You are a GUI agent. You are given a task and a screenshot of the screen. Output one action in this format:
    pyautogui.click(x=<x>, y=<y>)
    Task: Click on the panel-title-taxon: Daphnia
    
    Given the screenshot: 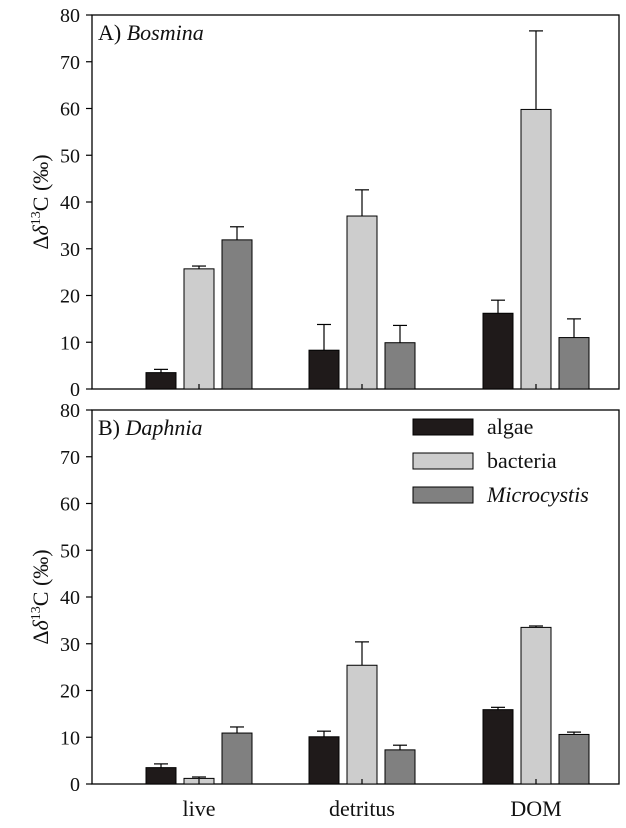 What is the action you would take?
    pyautogui.click(x=164, y=427)
    